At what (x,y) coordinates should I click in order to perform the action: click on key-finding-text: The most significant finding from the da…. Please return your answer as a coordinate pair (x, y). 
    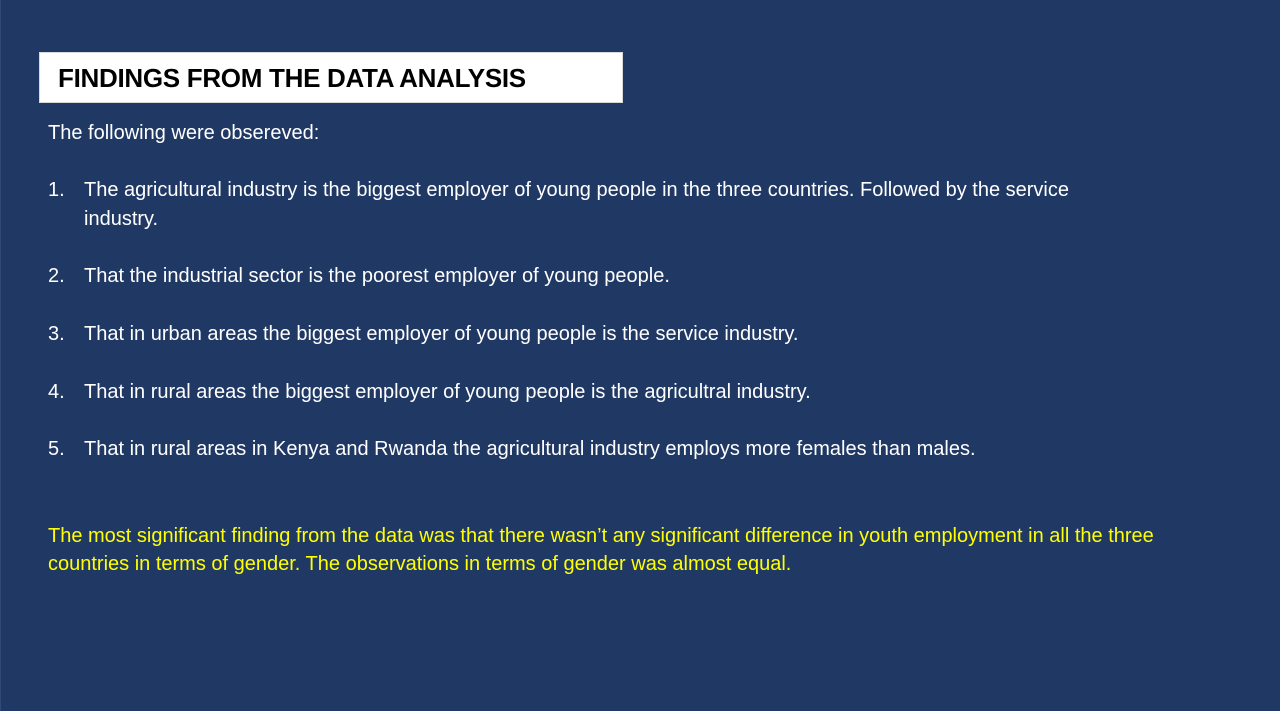
    Looking at the image, I should click on (601, 550).